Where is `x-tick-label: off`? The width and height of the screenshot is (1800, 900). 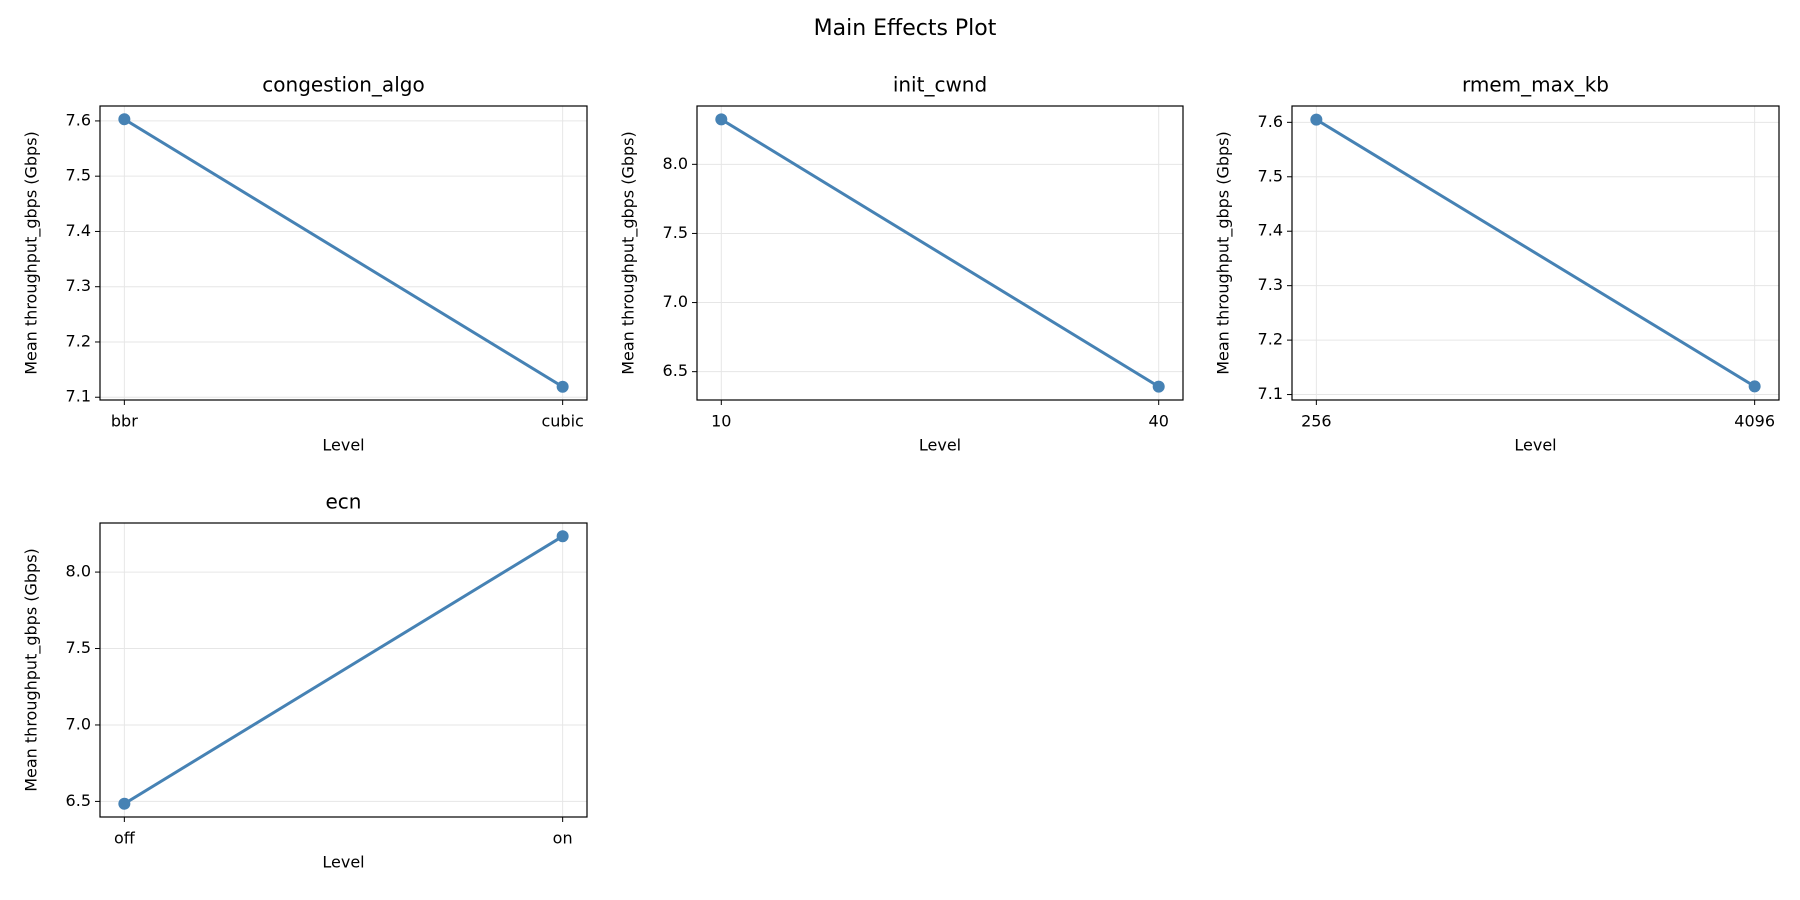
x-tick-label: off is located at coordinates (125, 838).